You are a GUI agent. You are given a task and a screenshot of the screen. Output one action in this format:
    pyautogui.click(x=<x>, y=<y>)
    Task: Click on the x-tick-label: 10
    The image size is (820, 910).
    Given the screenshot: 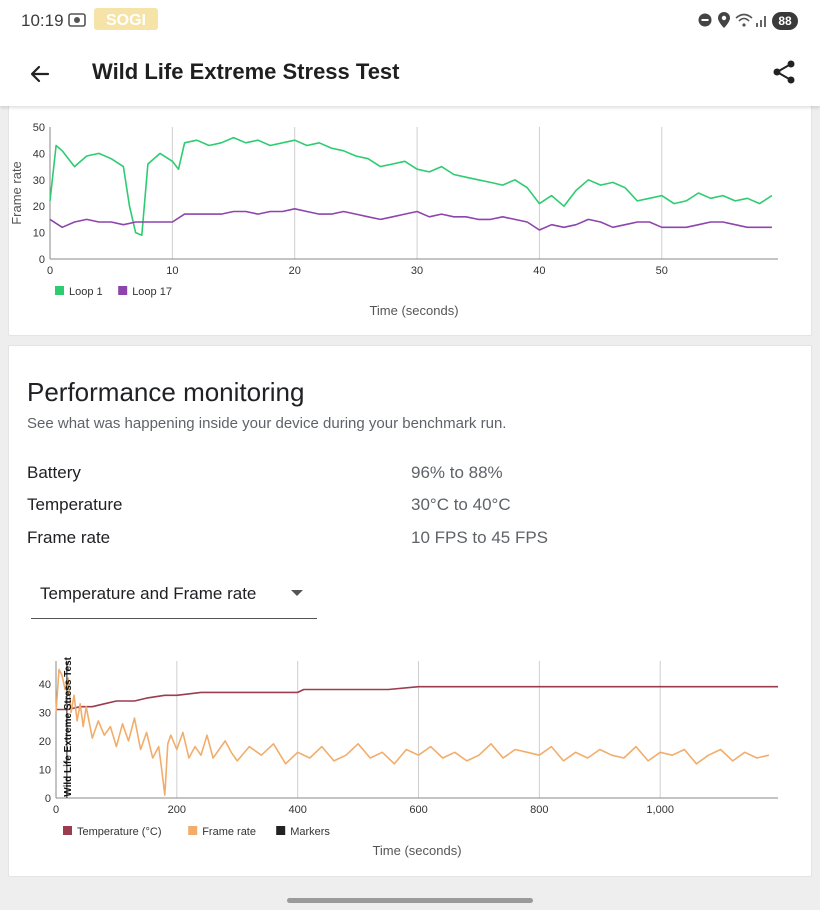 What is the action you would take?
    pyautogui.click(x=172, y=271)
    